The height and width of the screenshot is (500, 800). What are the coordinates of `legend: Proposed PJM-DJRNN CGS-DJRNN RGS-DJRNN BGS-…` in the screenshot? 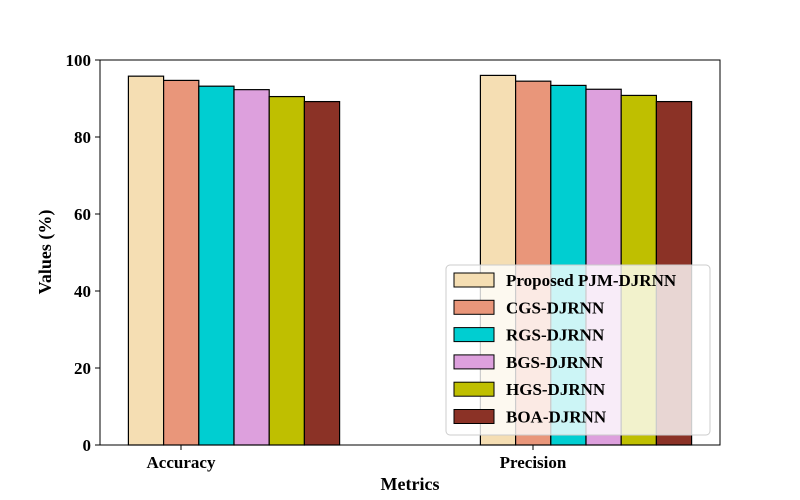 It's located at (578, 350).